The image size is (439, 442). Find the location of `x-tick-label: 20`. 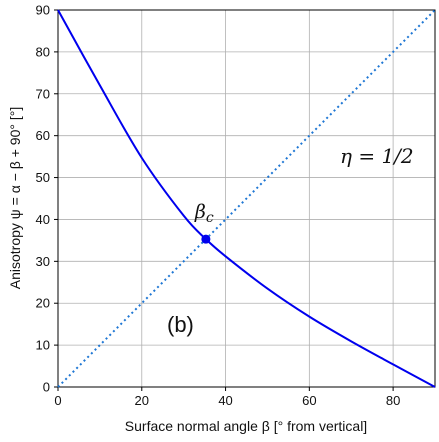

x-tick-label: 20 is located at coordinates (142, 400).